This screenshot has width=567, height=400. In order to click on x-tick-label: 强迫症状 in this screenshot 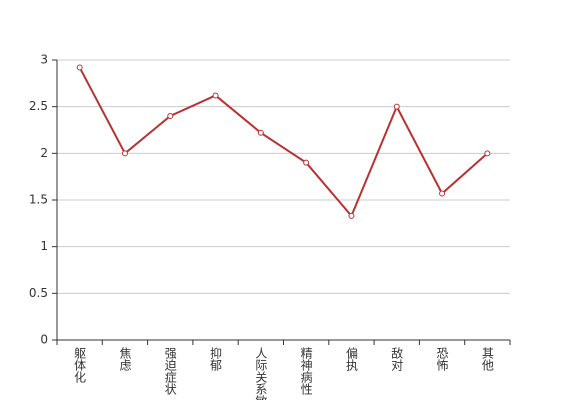, I will do `click(170, 371)`.